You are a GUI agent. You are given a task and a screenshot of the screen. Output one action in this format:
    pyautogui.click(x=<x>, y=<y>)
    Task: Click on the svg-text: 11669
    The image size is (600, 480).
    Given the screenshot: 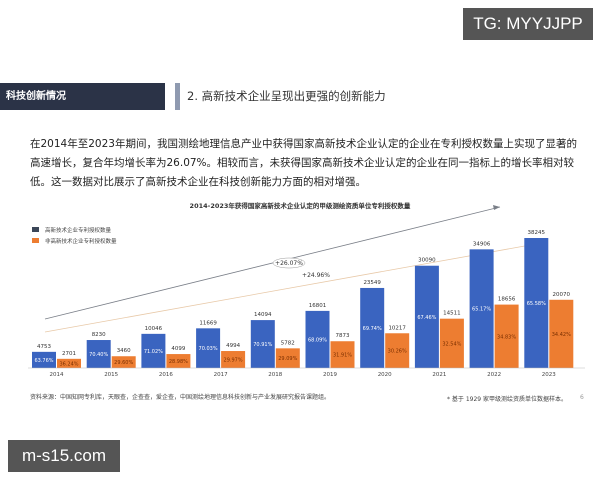 What is the action you would take?
    pyautogui.click(x=208, y=323)
    